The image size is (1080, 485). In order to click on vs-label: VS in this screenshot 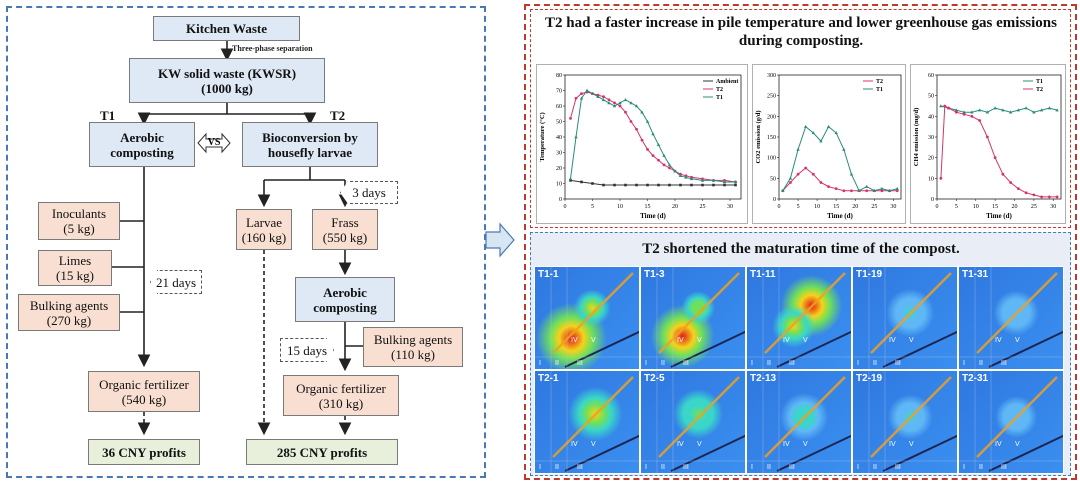, I will do `click(214, 142)`.